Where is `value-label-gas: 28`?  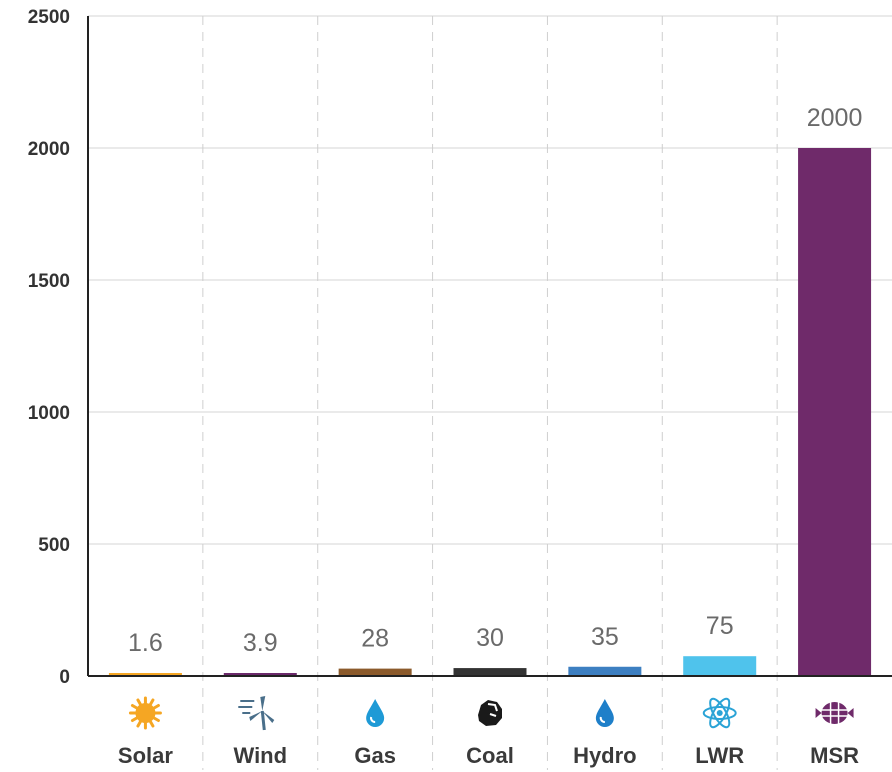 value-label-gas: 28 is located at coordinates (375, 639).